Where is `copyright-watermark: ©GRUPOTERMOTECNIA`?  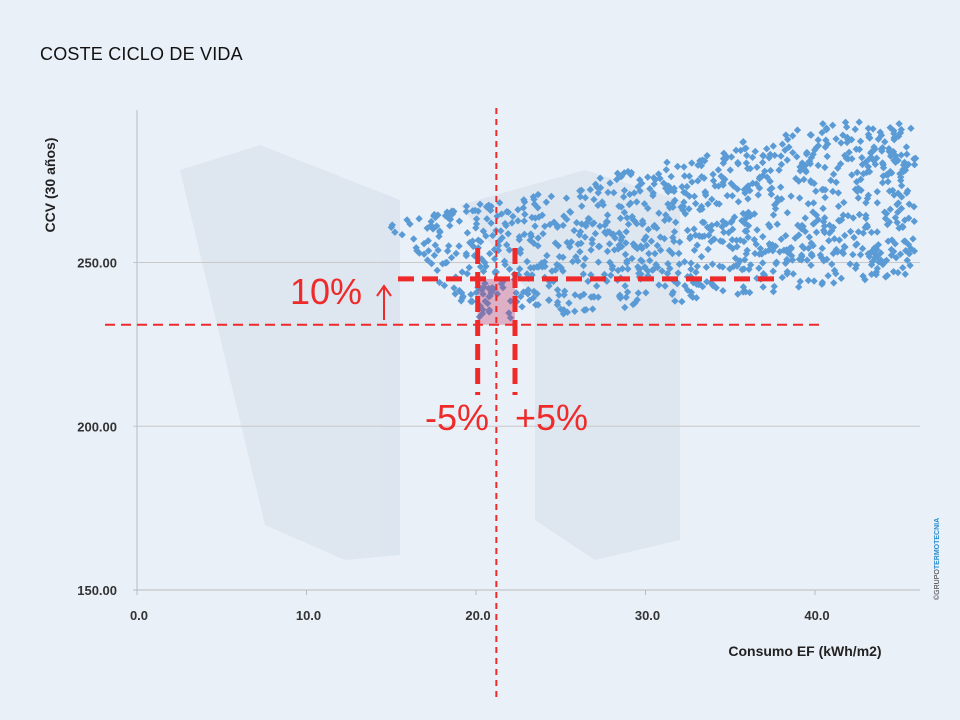
copyright-watermark: ©GRUPOTERMOTECNIA is located at coordinates (937, 558).